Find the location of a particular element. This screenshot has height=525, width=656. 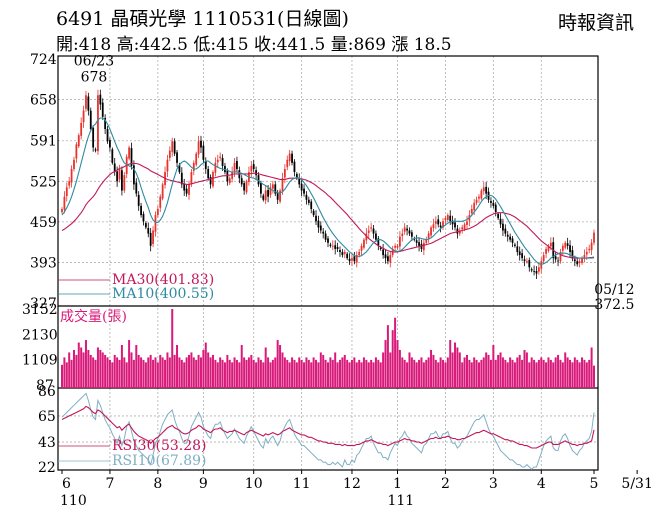

rsi30-line is located at coordinates (328, 427).